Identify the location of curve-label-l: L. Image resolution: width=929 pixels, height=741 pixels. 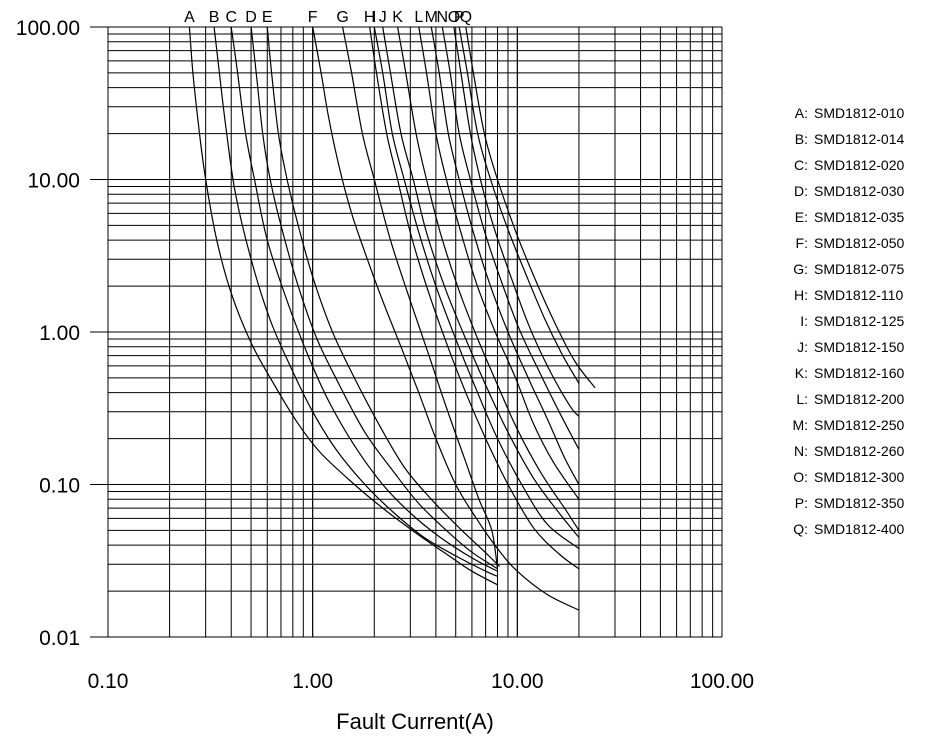
(418, 17).